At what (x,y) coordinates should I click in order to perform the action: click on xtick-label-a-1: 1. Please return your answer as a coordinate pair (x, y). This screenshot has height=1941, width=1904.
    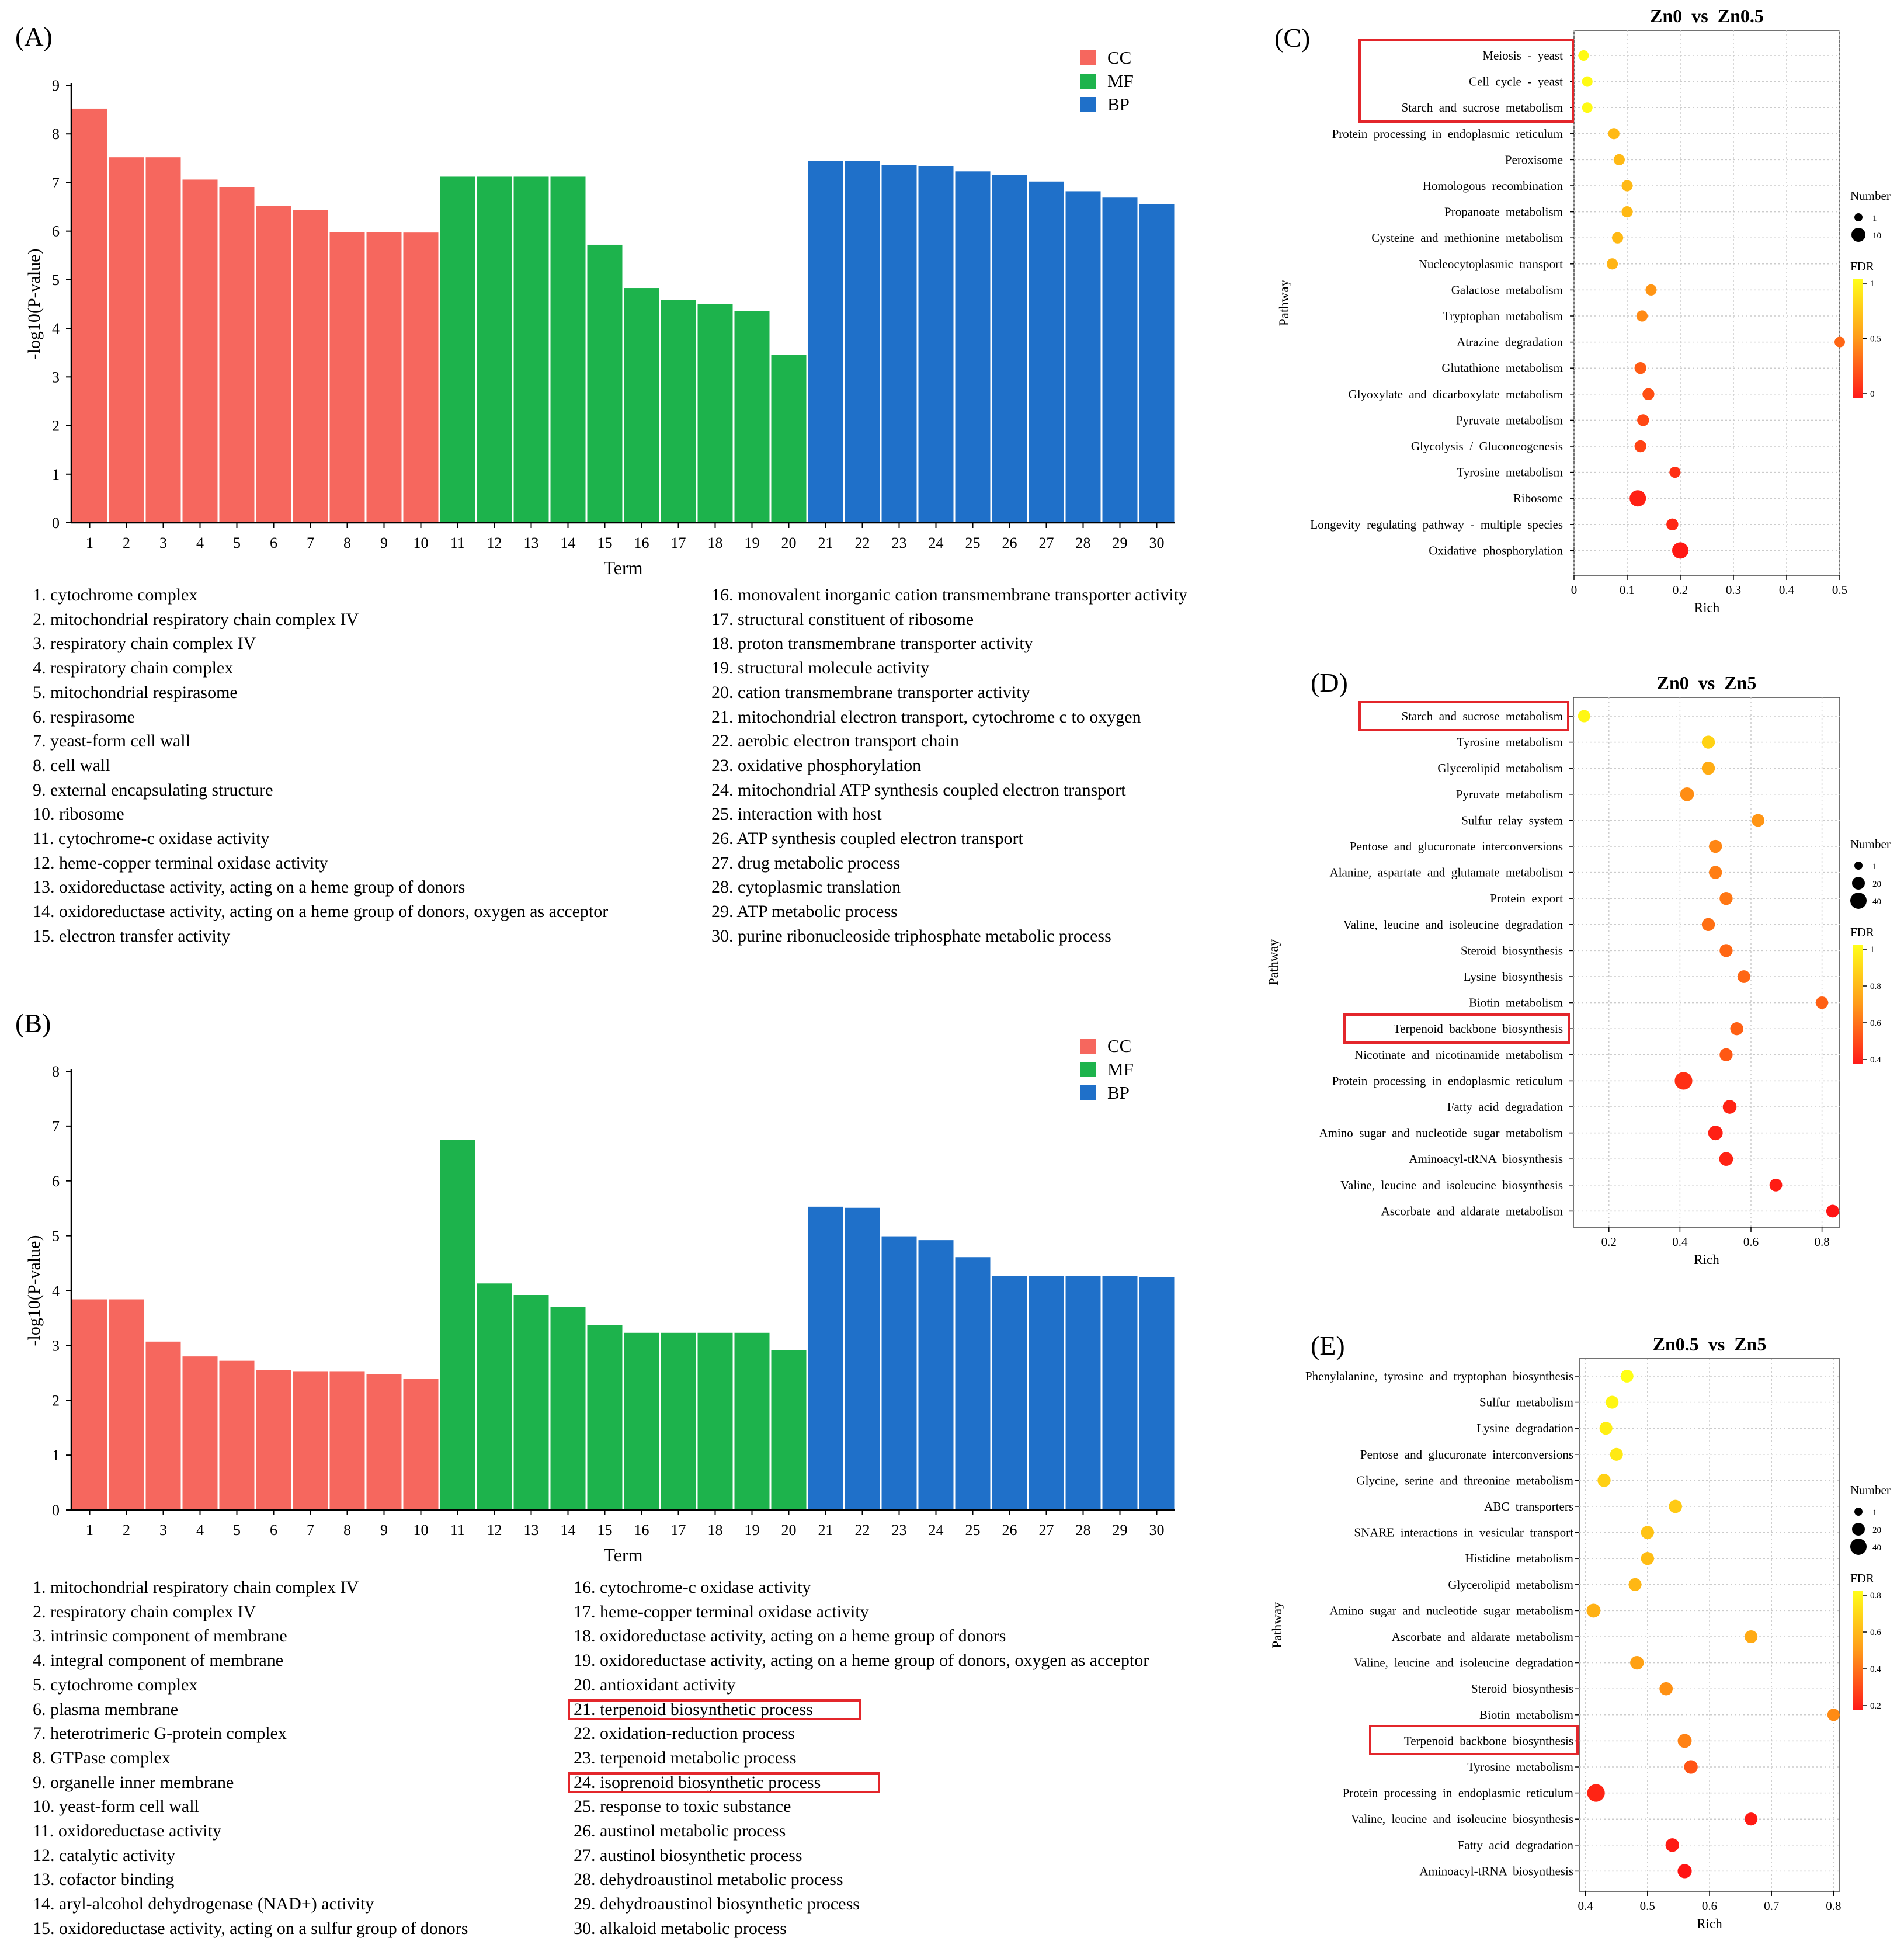
    Looking at the image, I should click on (89, 542).